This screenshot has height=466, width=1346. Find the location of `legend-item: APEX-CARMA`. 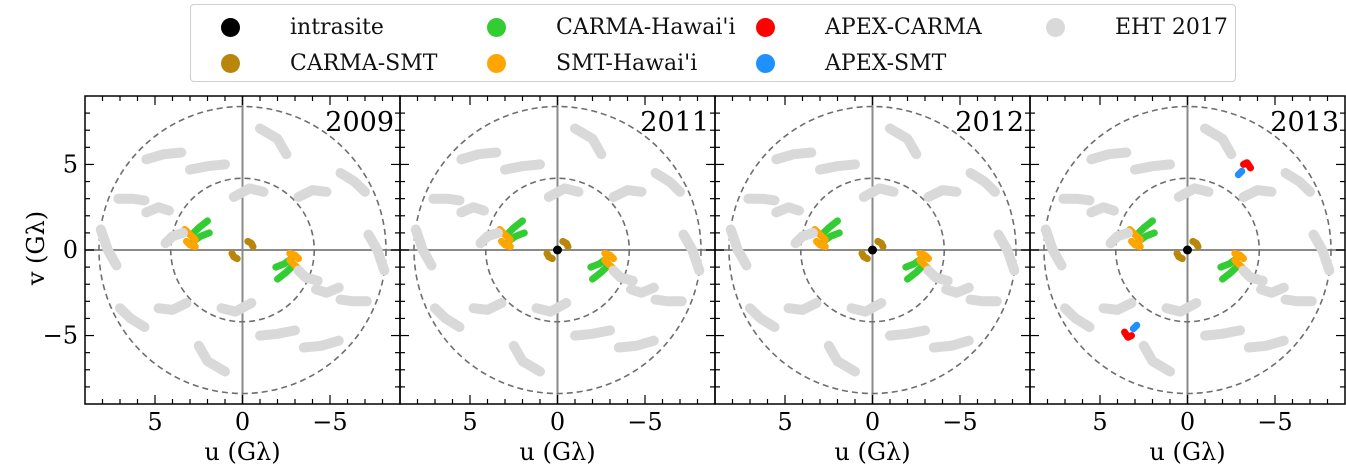

legend-item: APEX-CARMA is located at coordinates (869, 27).